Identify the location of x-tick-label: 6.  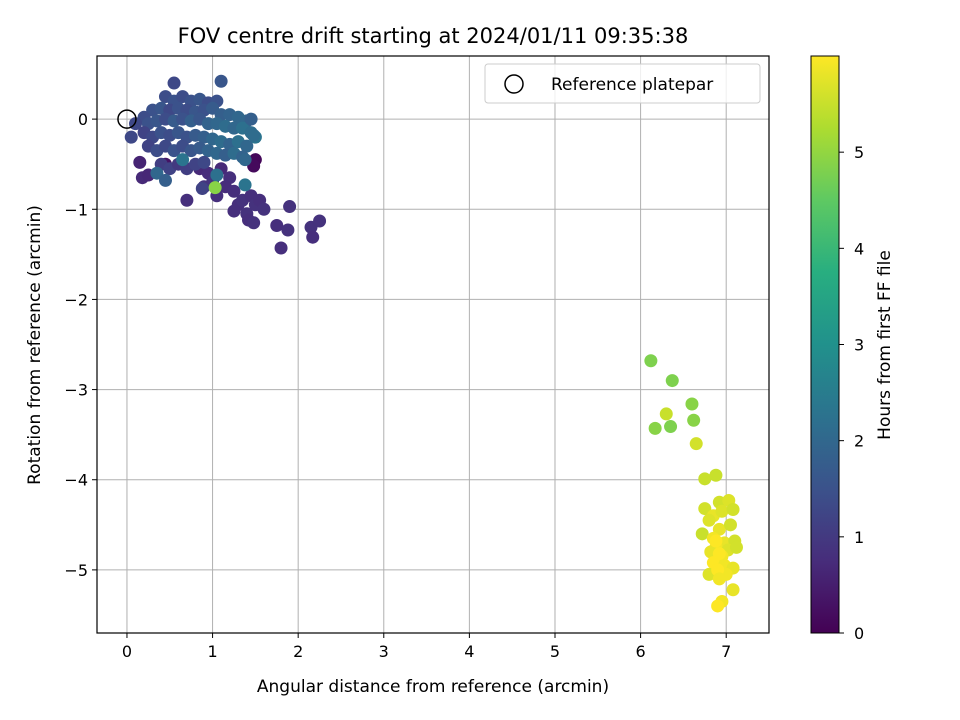
(640, 651).